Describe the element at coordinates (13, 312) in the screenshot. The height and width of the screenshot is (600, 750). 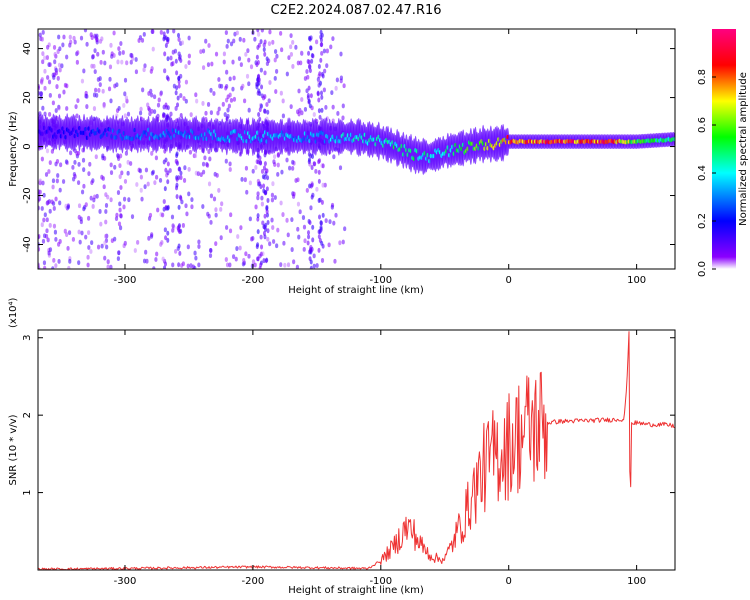
I see `snr-y-scale-label: (x10⁴)` at that location.